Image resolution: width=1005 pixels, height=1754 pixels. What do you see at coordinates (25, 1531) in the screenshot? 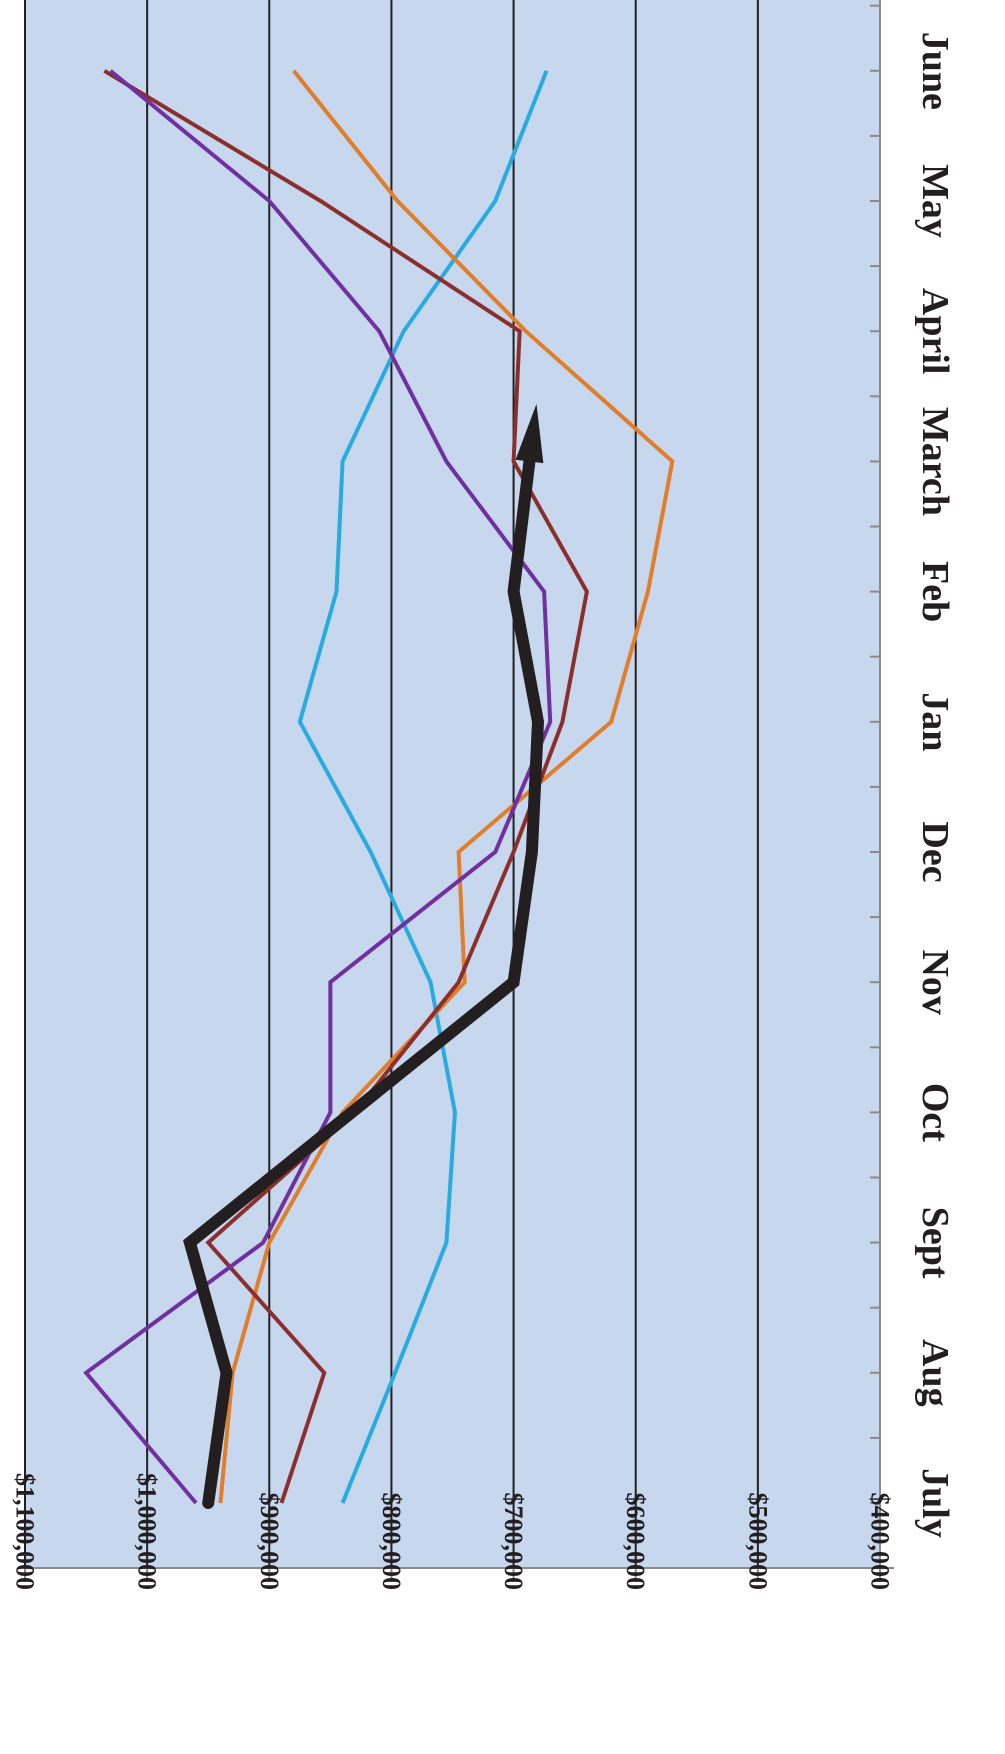
I see `y-tick-label: $1,100,000` at bounding box center [25, 1531].